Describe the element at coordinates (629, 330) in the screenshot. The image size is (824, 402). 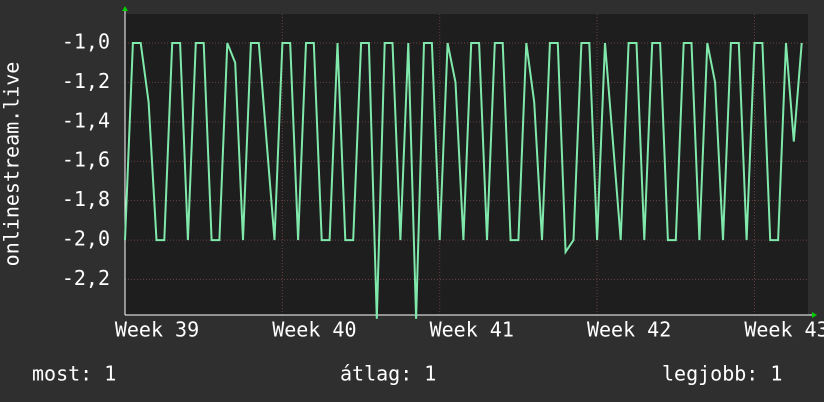
I see `x-tick-label: Week 42` at that location.